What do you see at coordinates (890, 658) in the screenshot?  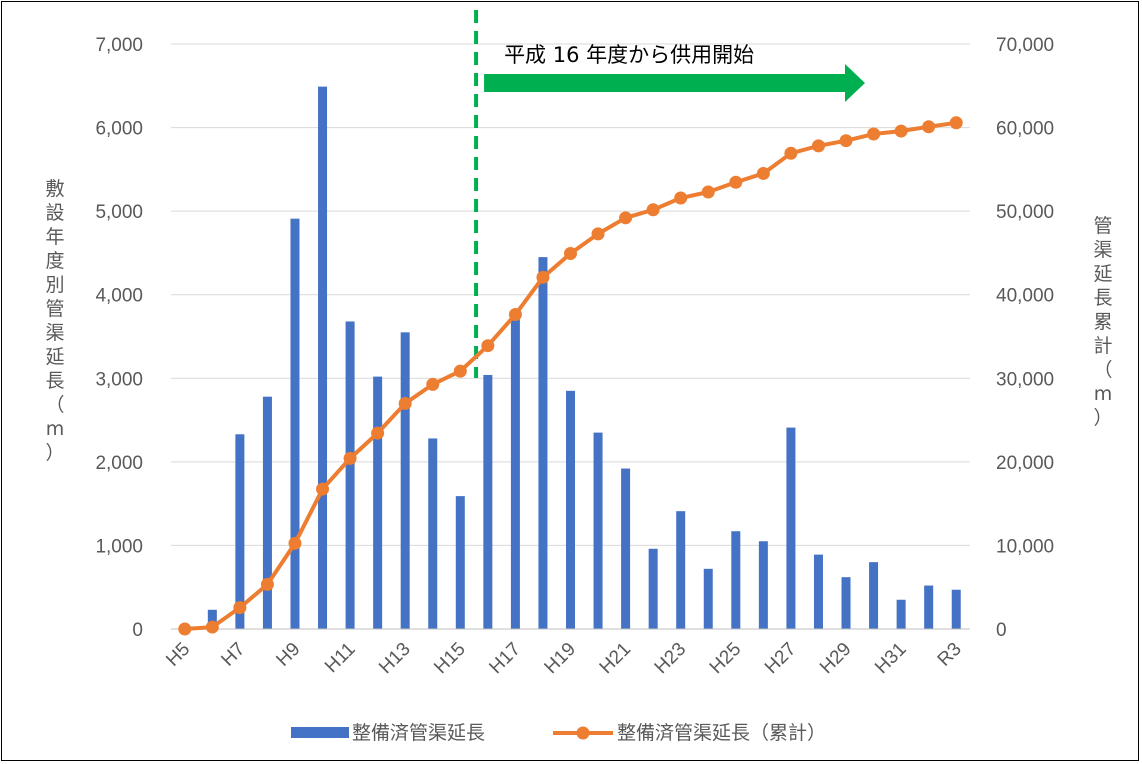 I see `x-tick-label: H31` at bounding box center [890, 658].